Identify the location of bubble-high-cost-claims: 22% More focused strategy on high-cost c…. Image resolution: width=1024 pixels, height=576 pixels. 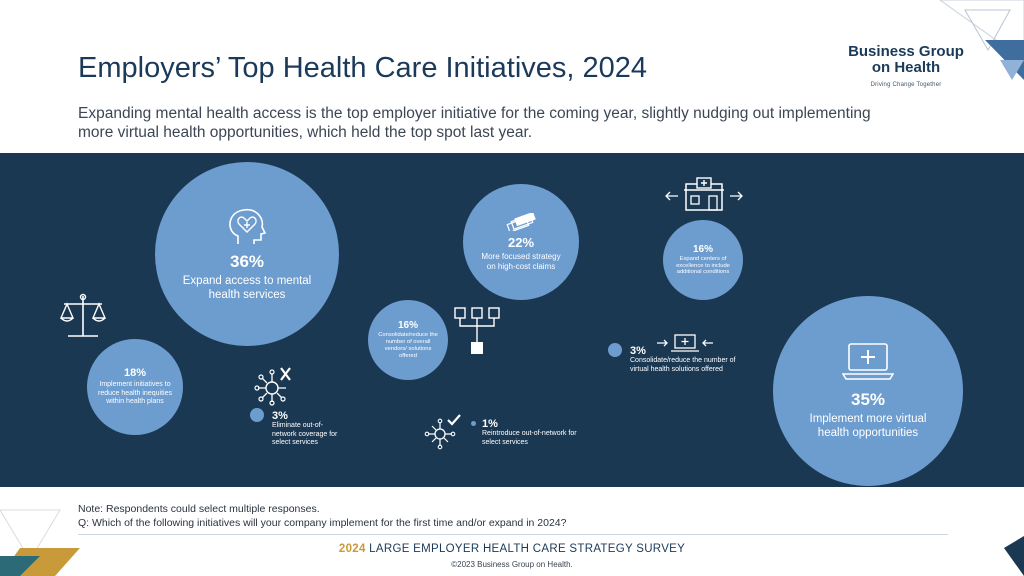
(521, 242).